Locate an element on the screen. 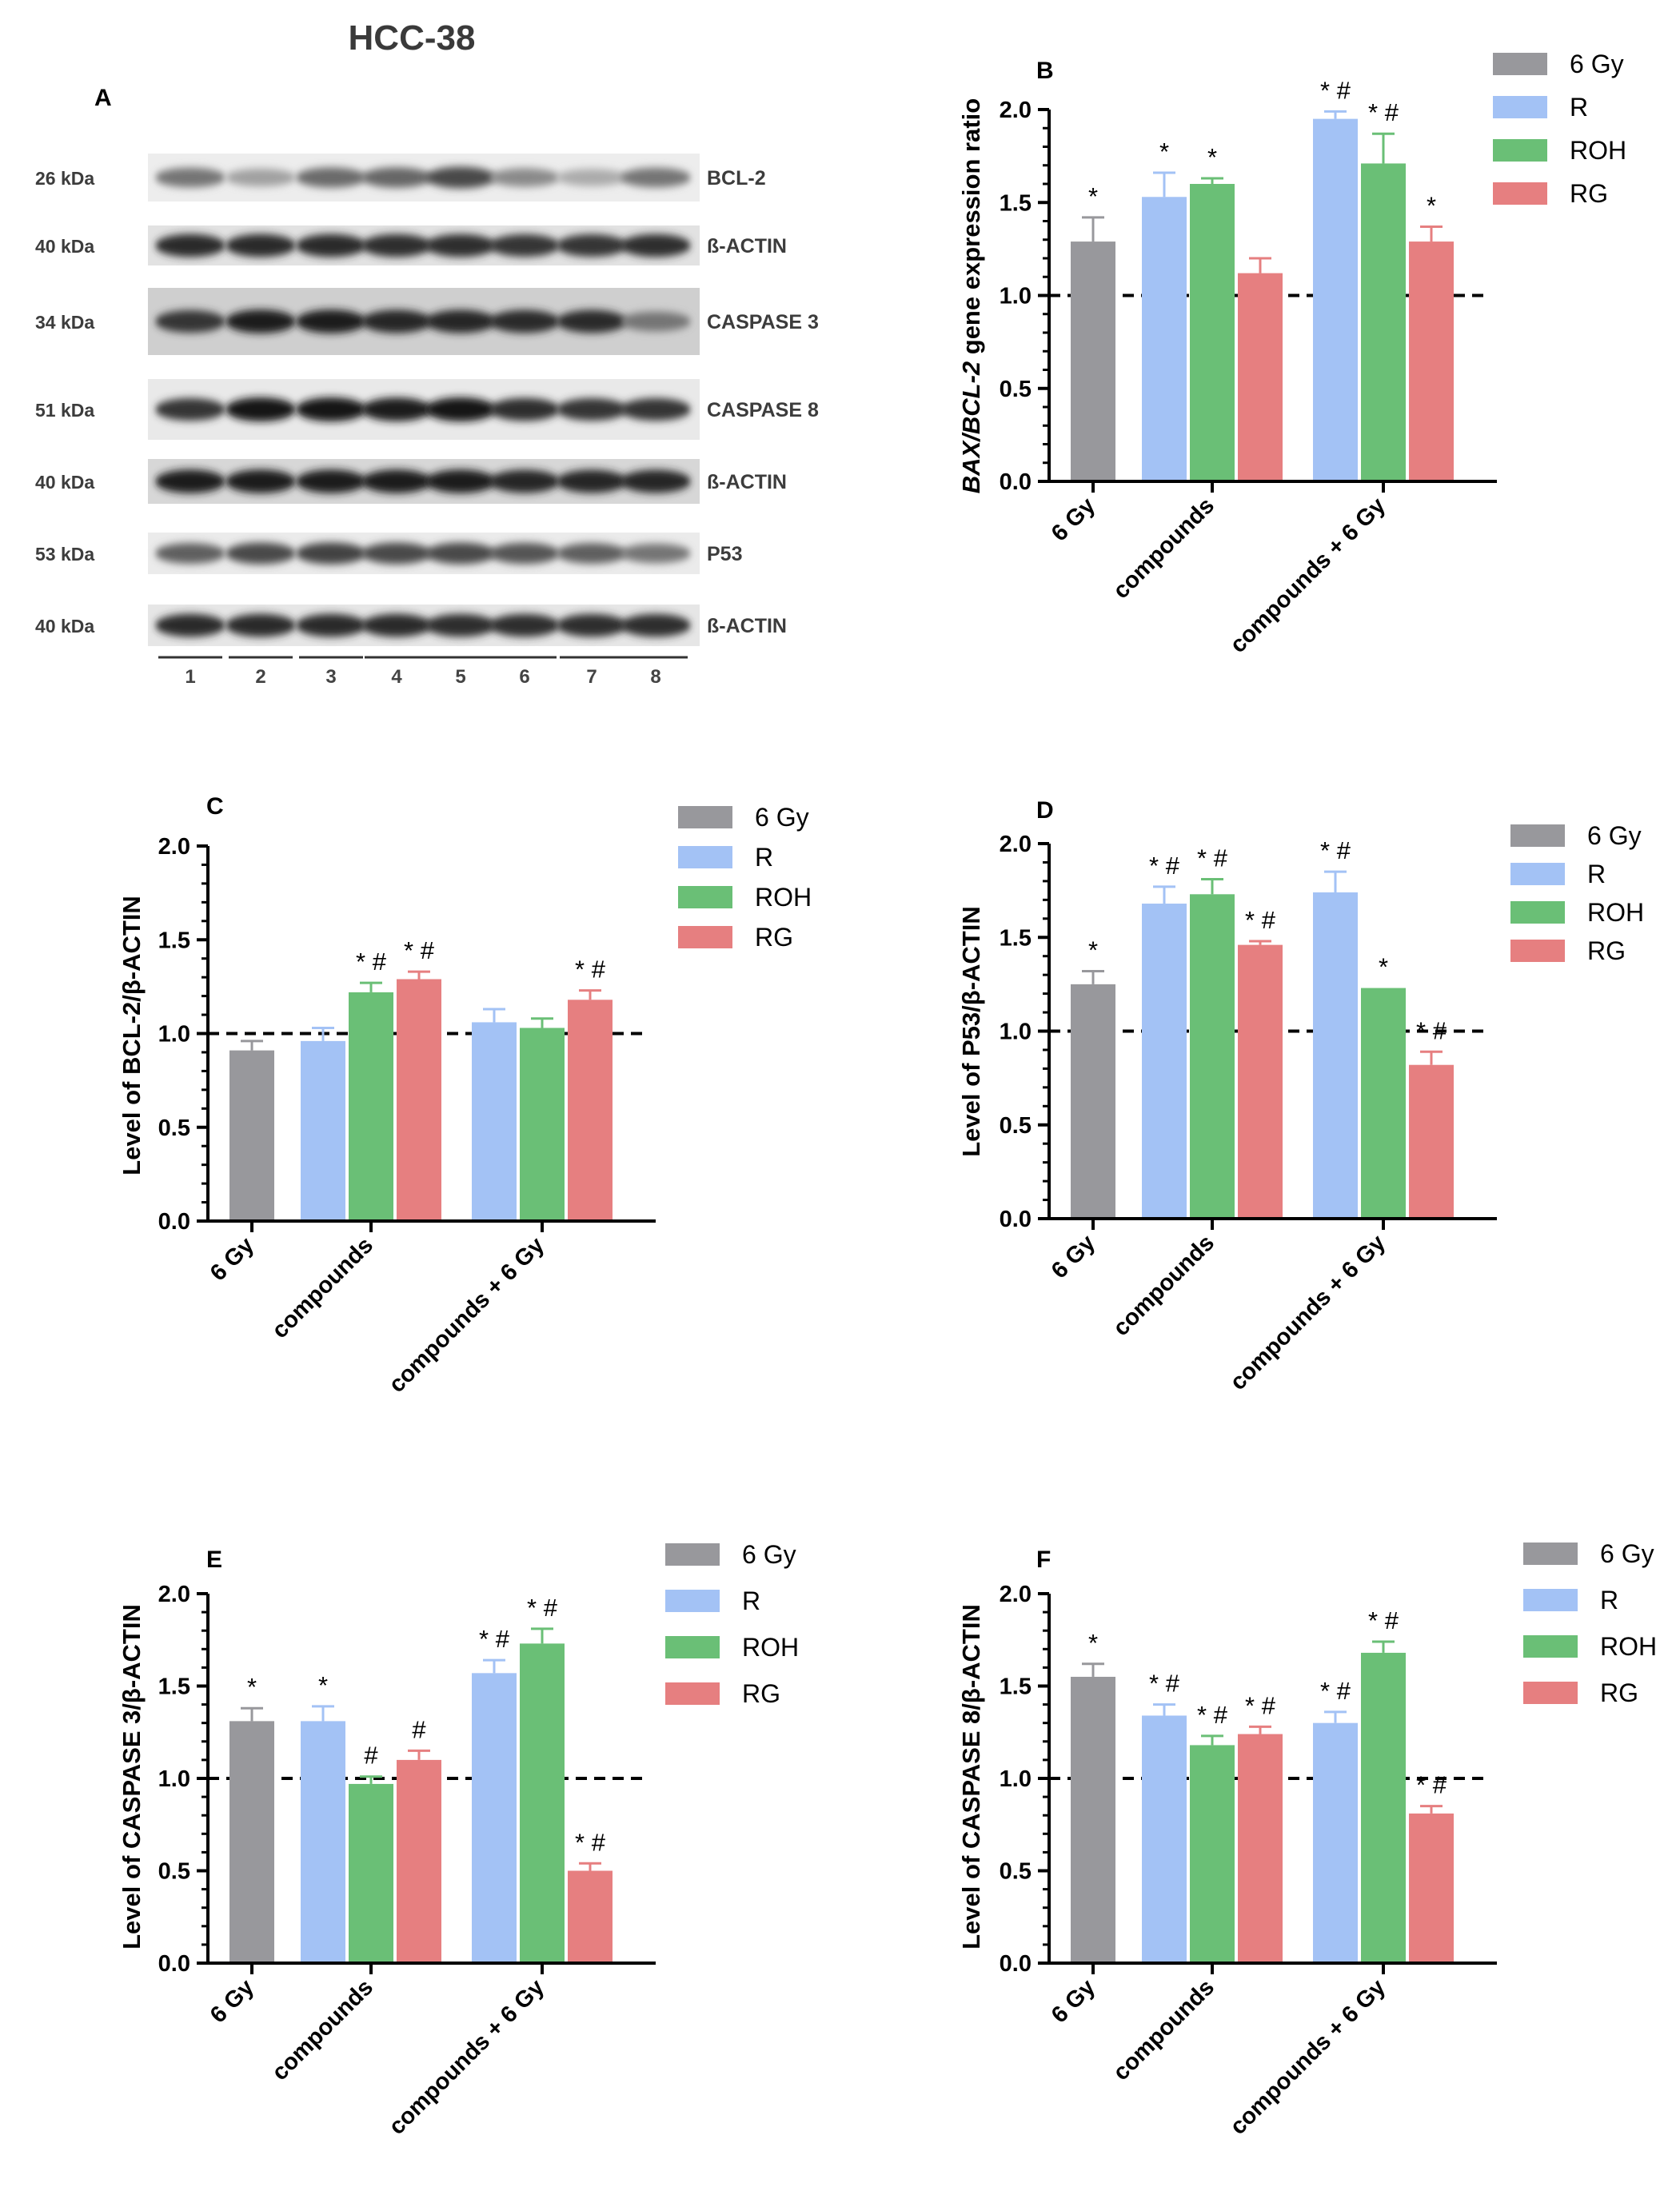 The image size is (1680, 2211). y-axis-label: BAX/BCL-2 gene expression ratio is located at coordinates (971, 295).